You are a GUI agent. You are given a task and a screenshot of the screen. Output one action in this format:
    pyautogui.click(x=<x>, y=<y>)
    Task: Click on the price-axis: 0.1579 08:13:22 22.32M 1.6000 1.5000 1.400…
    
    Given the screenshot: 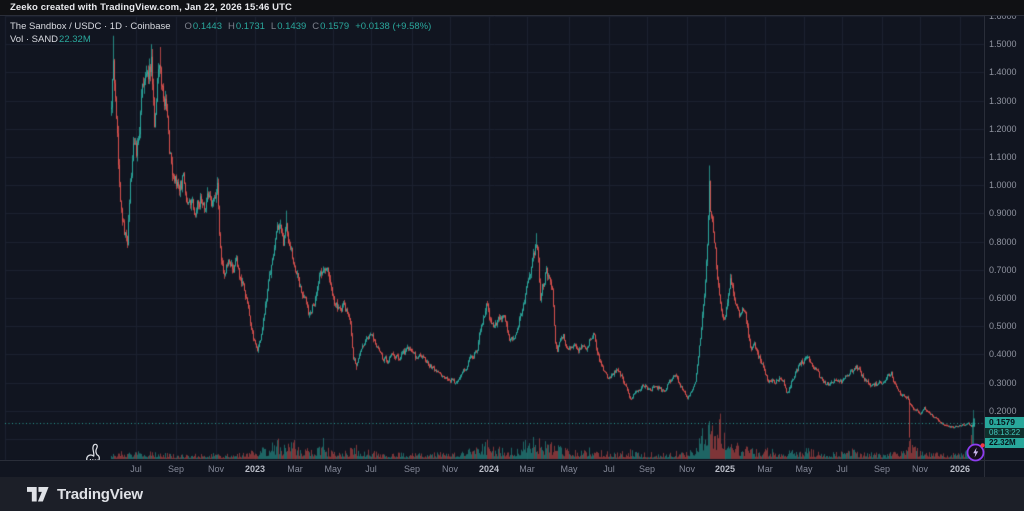 What is the action you would take?
    pyautogui.click(x=1004, y=246)
    